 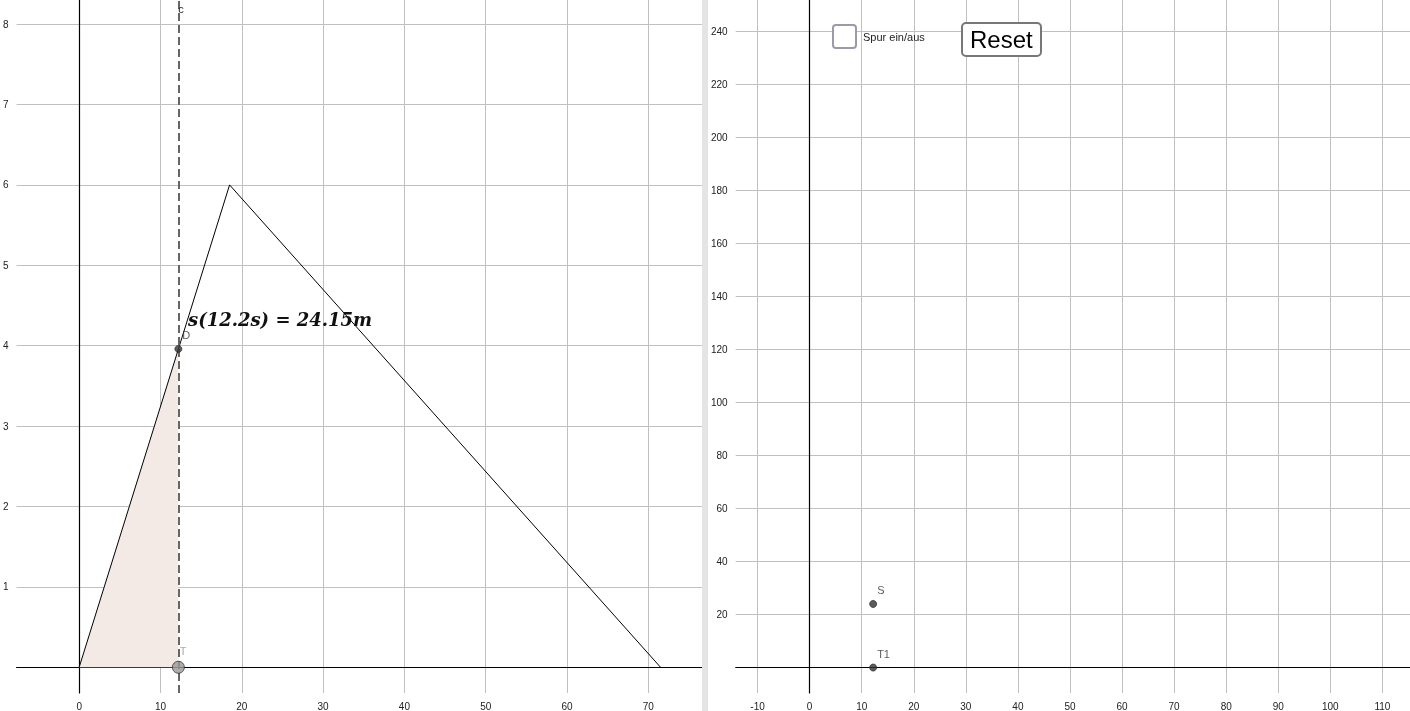 What do you see at coordinates (720, 31) in the screenshot?
I see `y-tick-label: 240` at bounding box center [720, 31].